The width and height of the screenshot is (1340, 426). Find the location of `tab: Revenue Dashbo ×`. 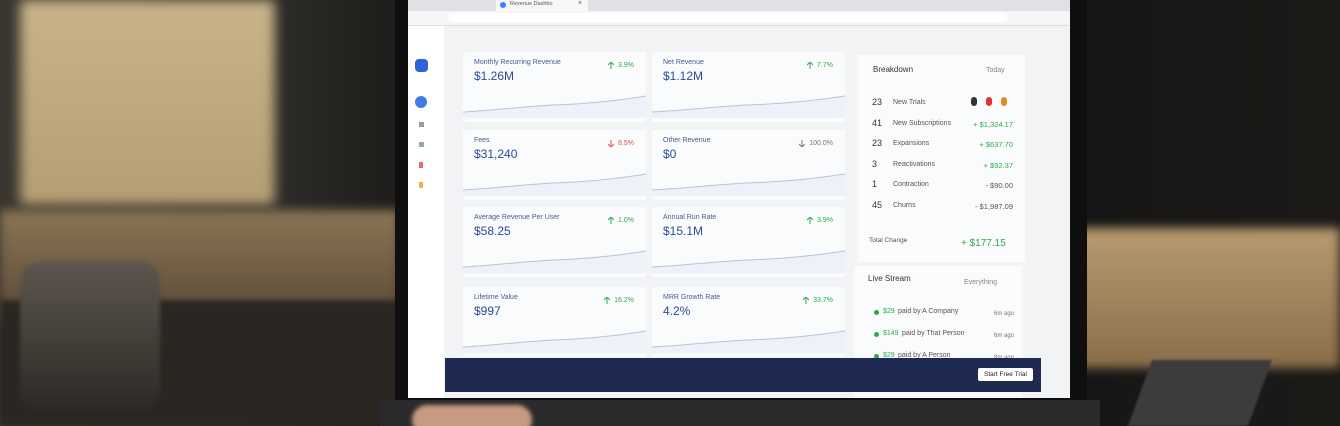

tab: Revenue Dashbo × is located at coordinates (542, 5).